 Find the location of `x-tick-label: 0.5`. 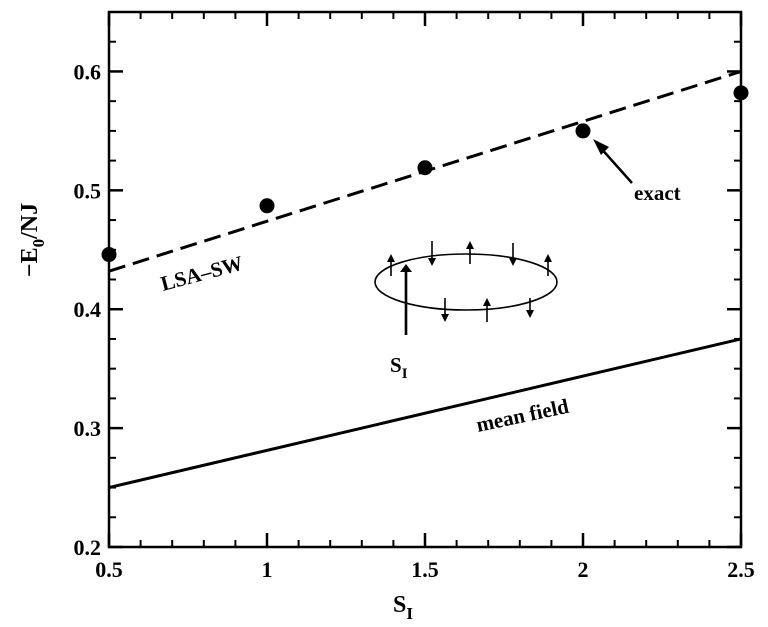

x-tick-label: 0.5 is located at coordinates (109, 569).